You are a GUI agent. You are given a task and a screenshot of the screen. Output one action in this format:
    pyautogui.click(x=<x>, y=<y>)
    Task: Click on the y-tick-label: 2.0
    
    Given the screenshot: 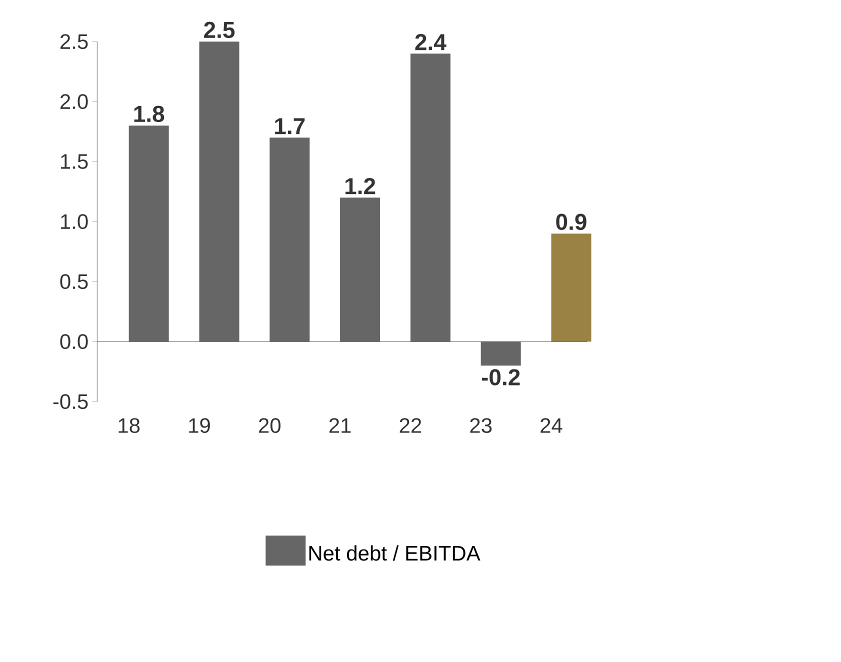 What is the action you would take?
    pyautogui.click(x=74, y=102)
    